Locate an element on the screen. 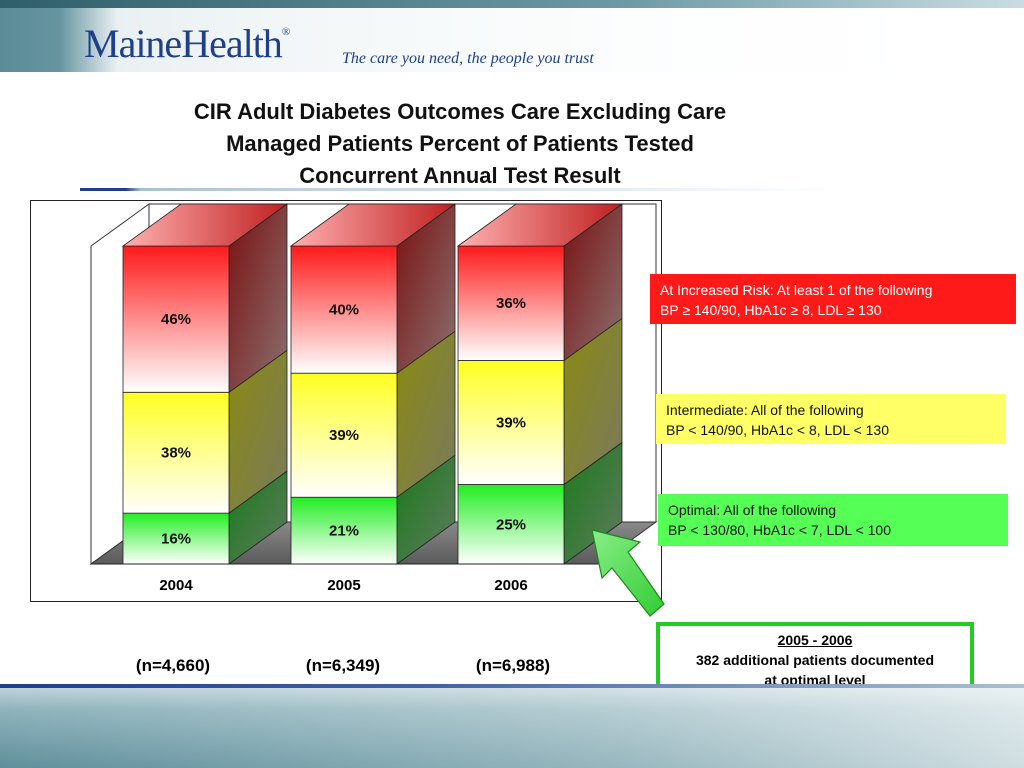 This screenshot has height=768, width=1024. data-label-2005-yellow: 39% is located at coordinates (344, 435).